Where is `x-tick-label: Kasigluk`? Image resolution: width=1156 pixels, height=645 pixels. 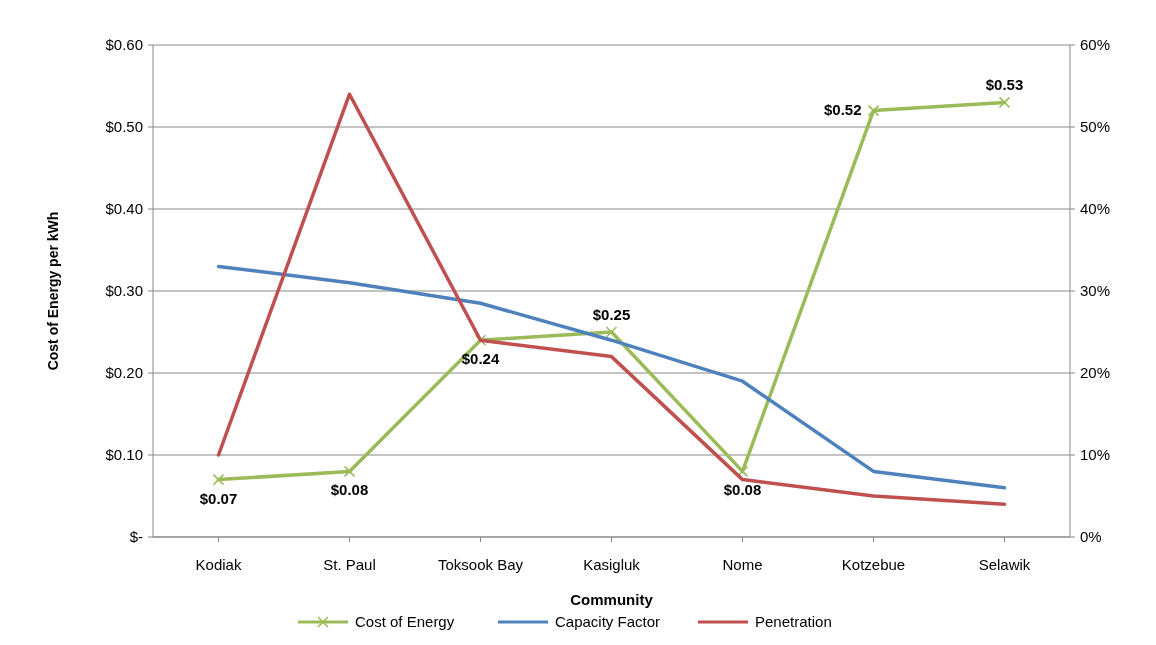
x-tick-label: Kasigluk is located at coordinates (612, 564).